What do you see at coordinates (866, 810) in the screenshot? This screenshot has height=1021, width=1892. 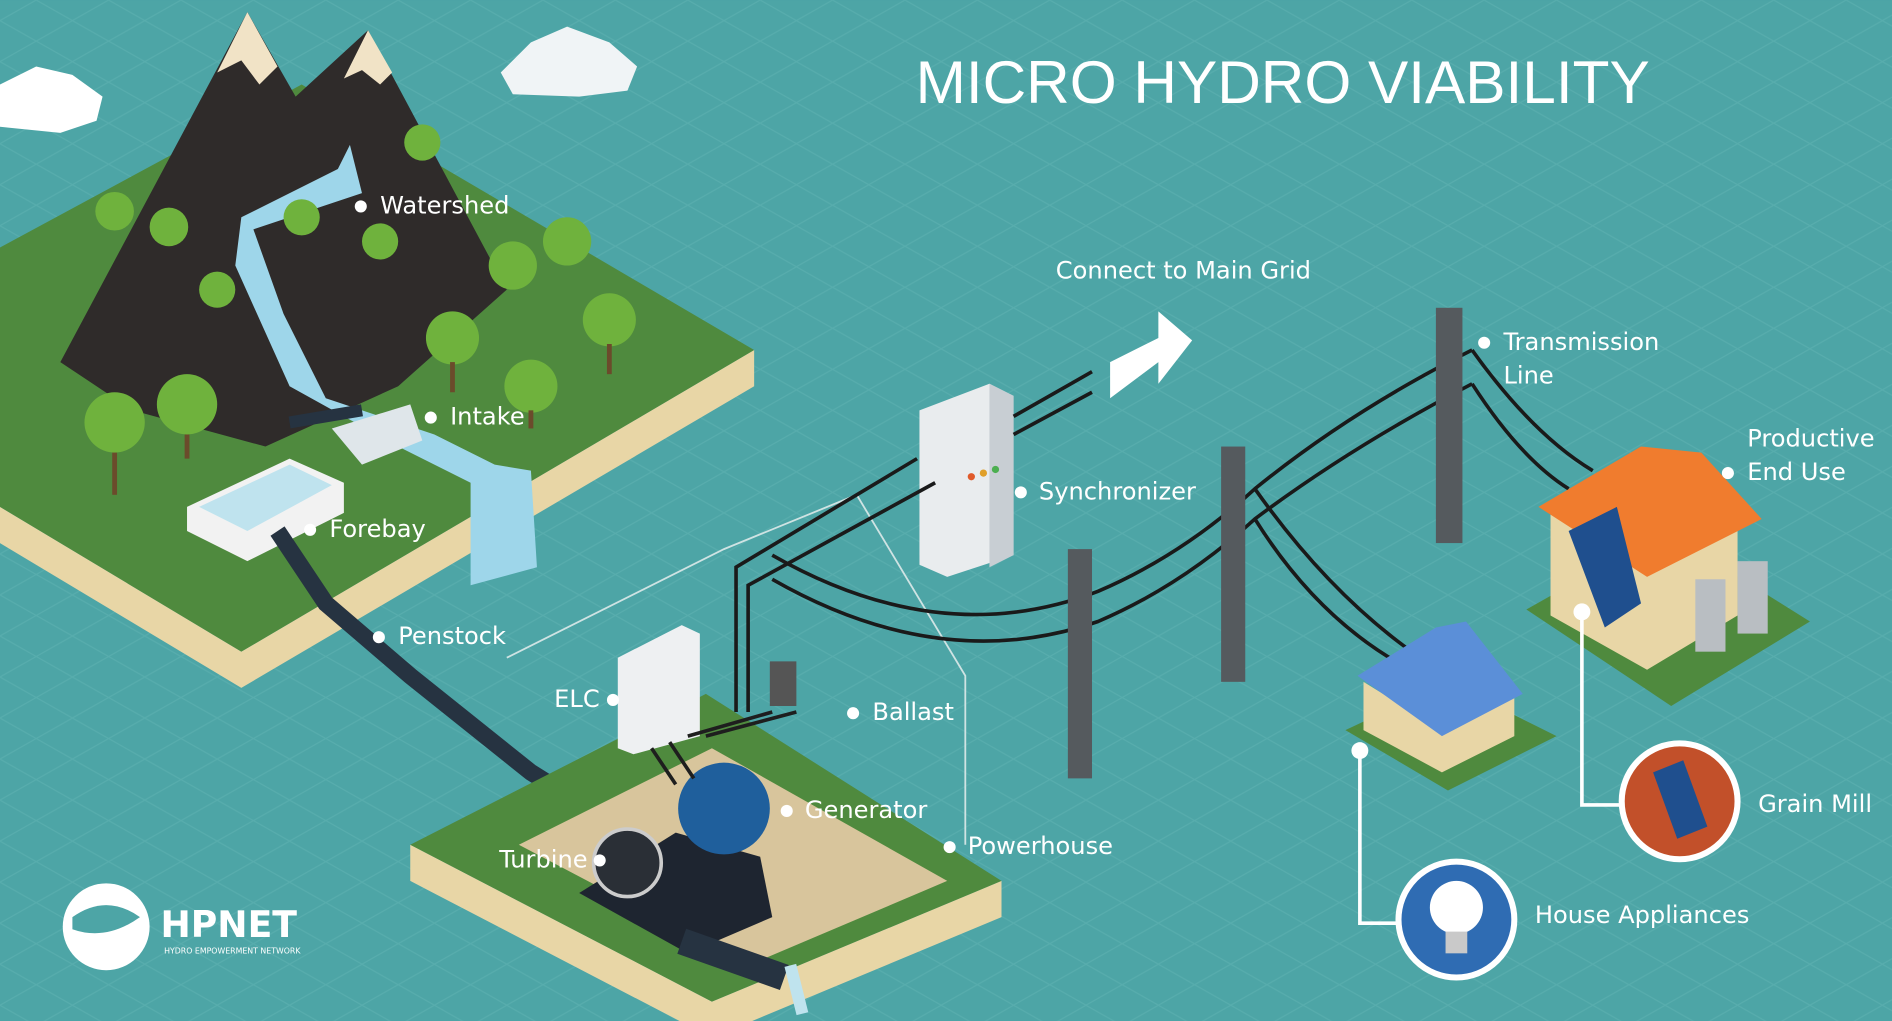 I see `label: Generator` at bounding box center [866, 810].